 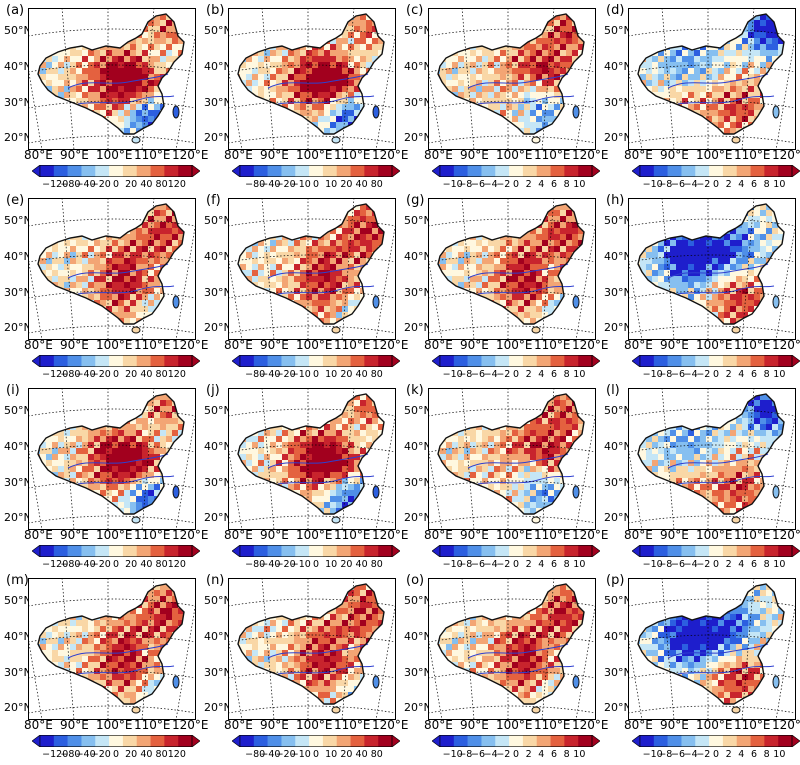 I want to click on colorbar-tick-label: 20, so click(x=346, y=754).